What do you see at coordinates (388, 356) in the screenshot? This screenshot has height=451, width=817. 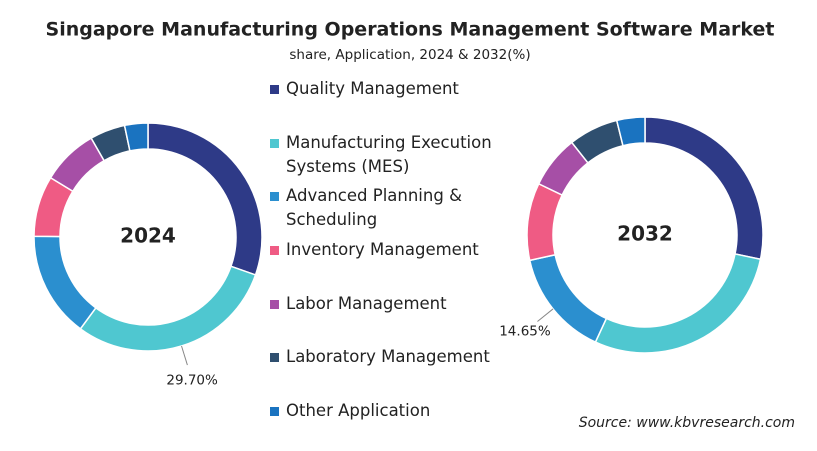 I see `legend-label: Laboratory Management` at bounding box center [388, 356].